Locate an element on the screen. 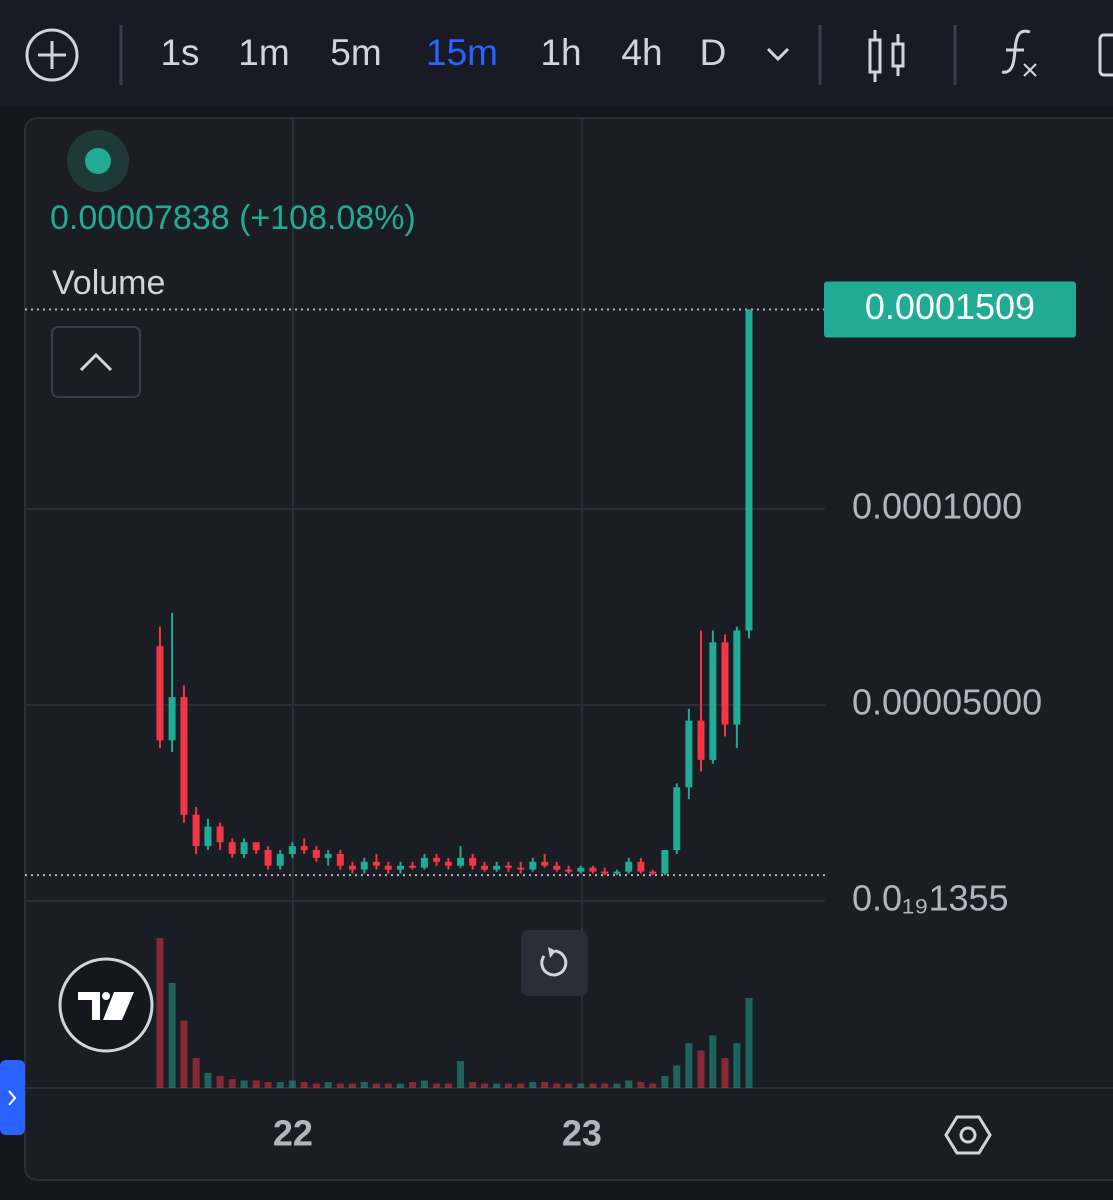 The width and height of the screenshot is (1113, 1200). toolbar is located at coordinates (556, 53).